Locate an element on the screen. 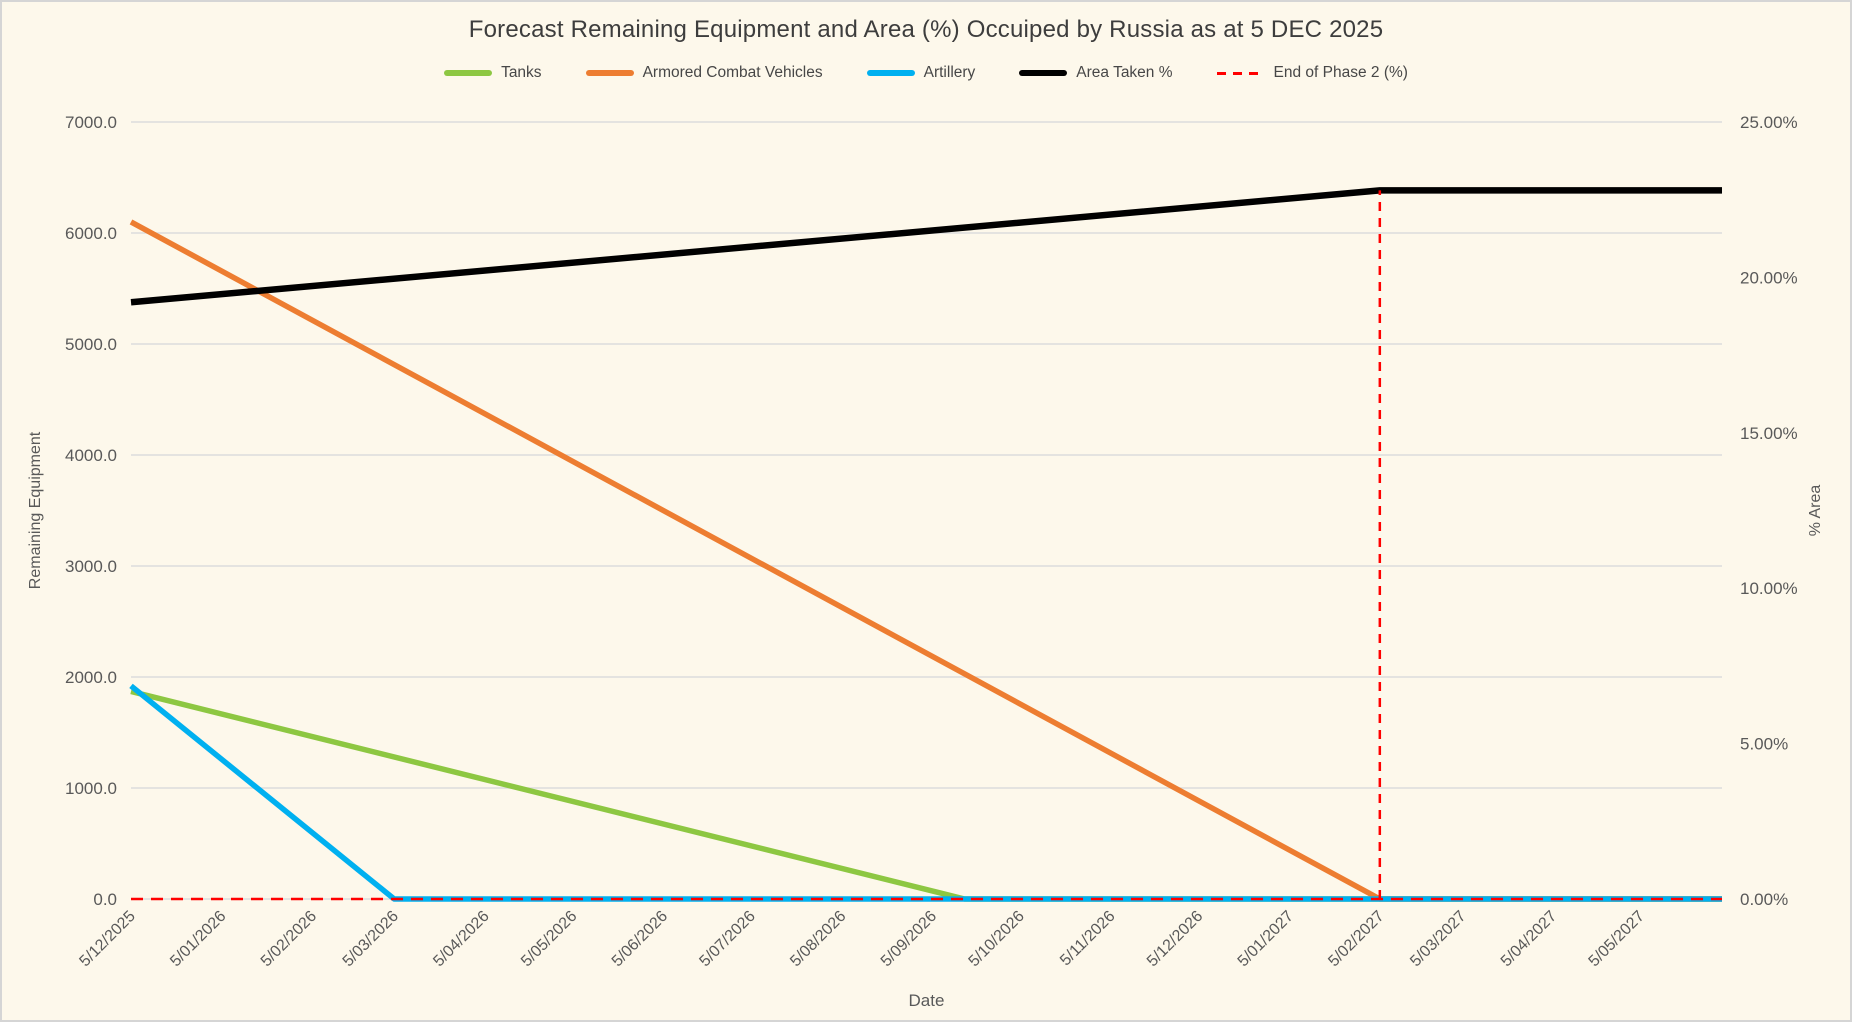 This screenshot has height=1022, width=1852. x-tick-label: 5/12/2025 is located at coordinates (107, 939).